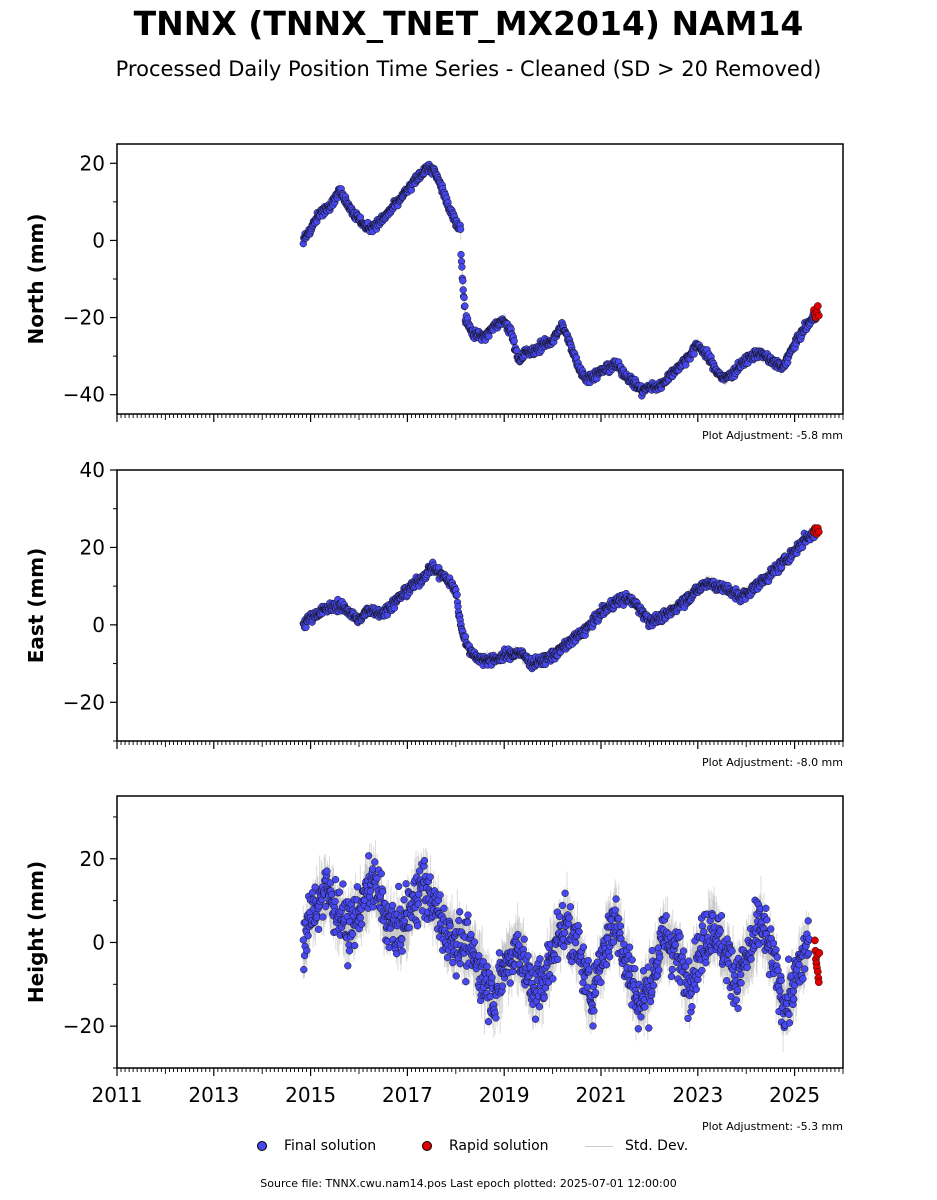  What do you see at coordinates (772, 435) in the screenshot?
I see `plot-adjustment-note: Plot Adjustment: -5.8 mm` at bounding box center [772, 435].